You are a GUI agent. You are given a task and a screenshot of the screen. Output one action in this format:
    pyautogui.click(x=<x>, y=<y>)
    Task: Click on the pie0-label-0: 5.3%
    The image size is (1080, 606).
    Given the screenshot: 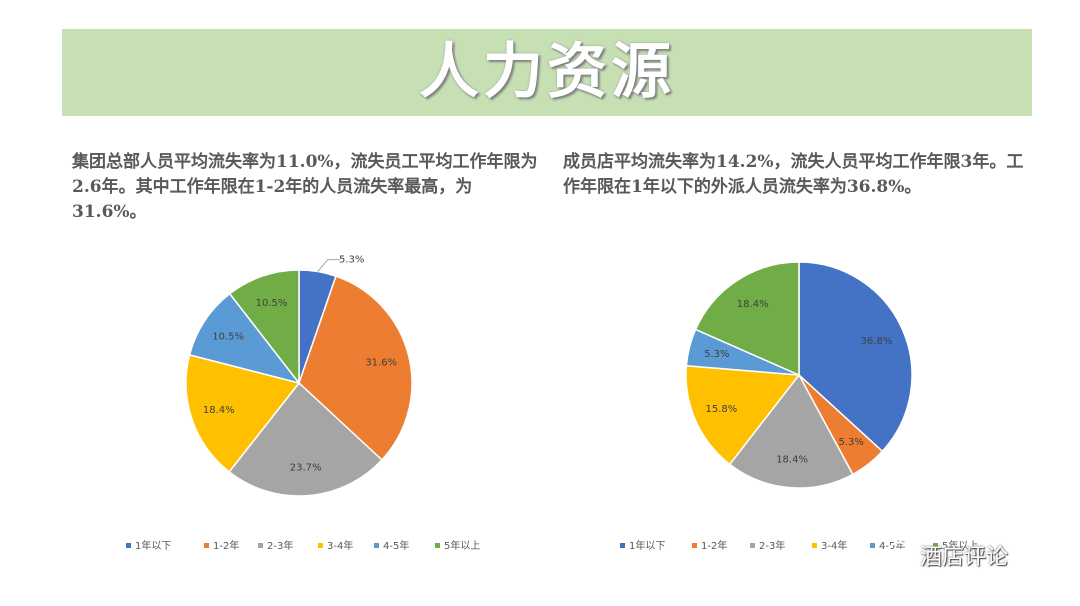 What is the action you would take?
    pyautogui.click(x=351, y=260)
    